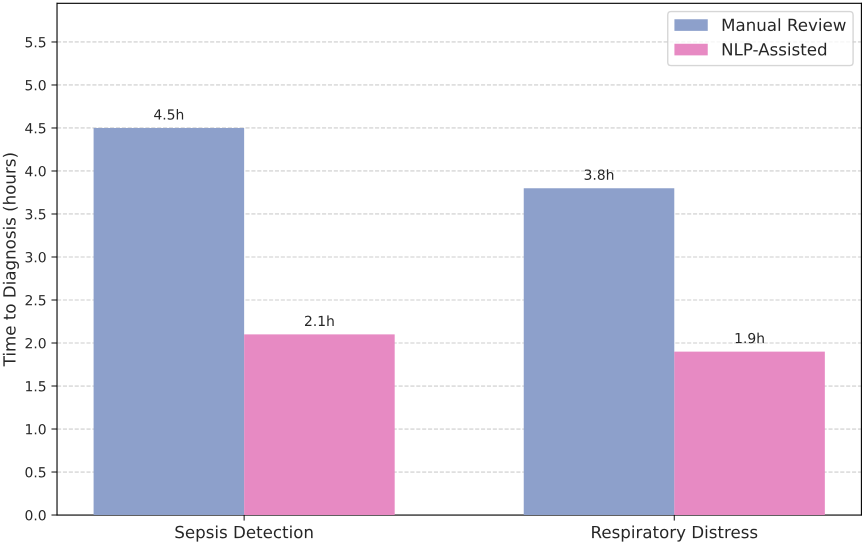 The image size is (864, 545). I want to click on y-tick-label: 3.0, so click(36, 257).